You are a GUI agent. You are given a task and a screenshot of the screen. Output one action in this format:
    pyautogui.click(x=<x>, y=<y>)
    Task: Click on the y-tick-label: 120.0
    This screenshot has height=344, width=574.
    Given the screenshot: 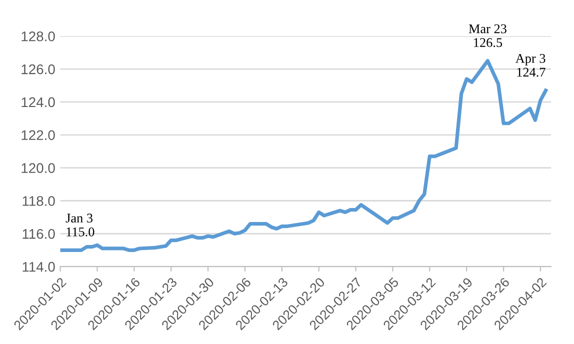 What is the action you would take?
    pyautogui.click(x=38, y=168)
    